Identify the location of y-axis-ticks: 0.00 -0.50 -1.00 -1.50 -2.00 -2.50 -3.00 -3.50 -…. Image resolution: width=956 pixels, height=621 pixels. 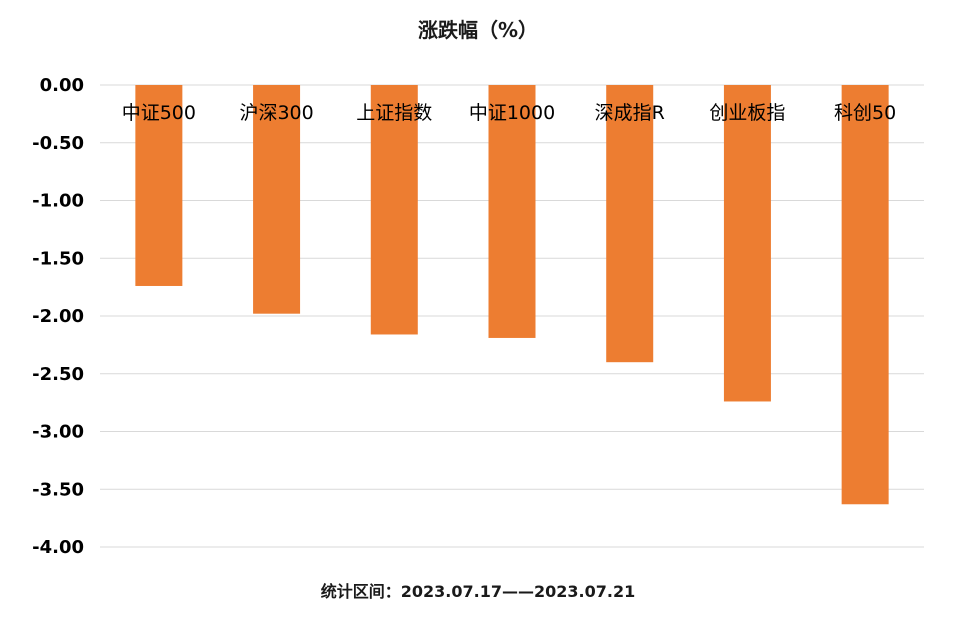
(58, 316).